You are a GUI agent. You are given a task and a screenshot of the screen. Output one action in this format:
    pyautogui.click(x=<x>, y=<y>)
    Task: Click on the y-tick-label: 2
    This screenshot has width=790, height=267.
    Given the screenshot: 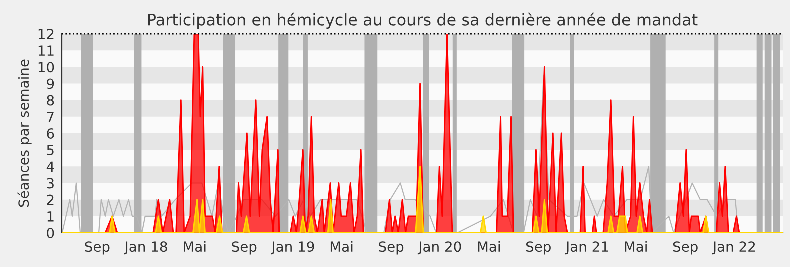 What is the action you would take?
    pyautogui.click(x=50, y=200)
    